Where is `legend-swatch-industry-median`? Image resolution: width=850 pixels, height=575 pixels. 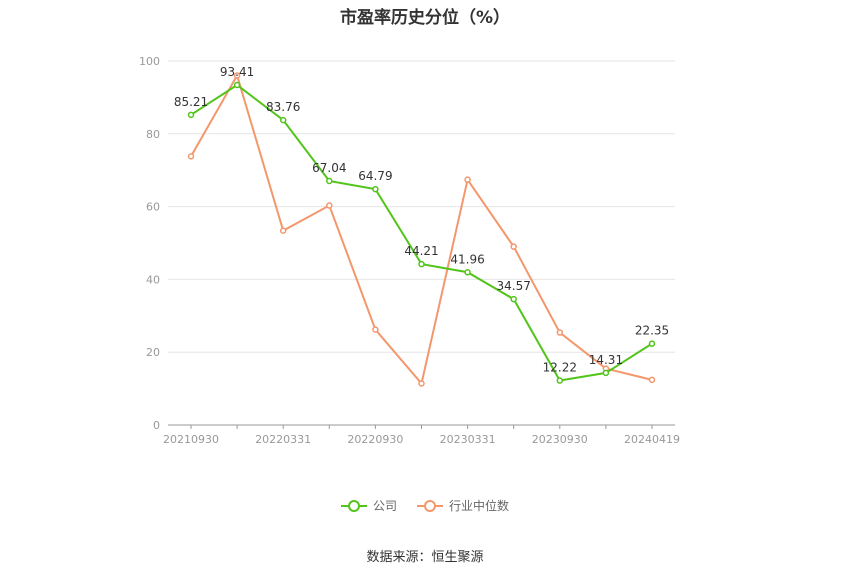
legend-swatch-industry-median is located at coordinates (430, 506).